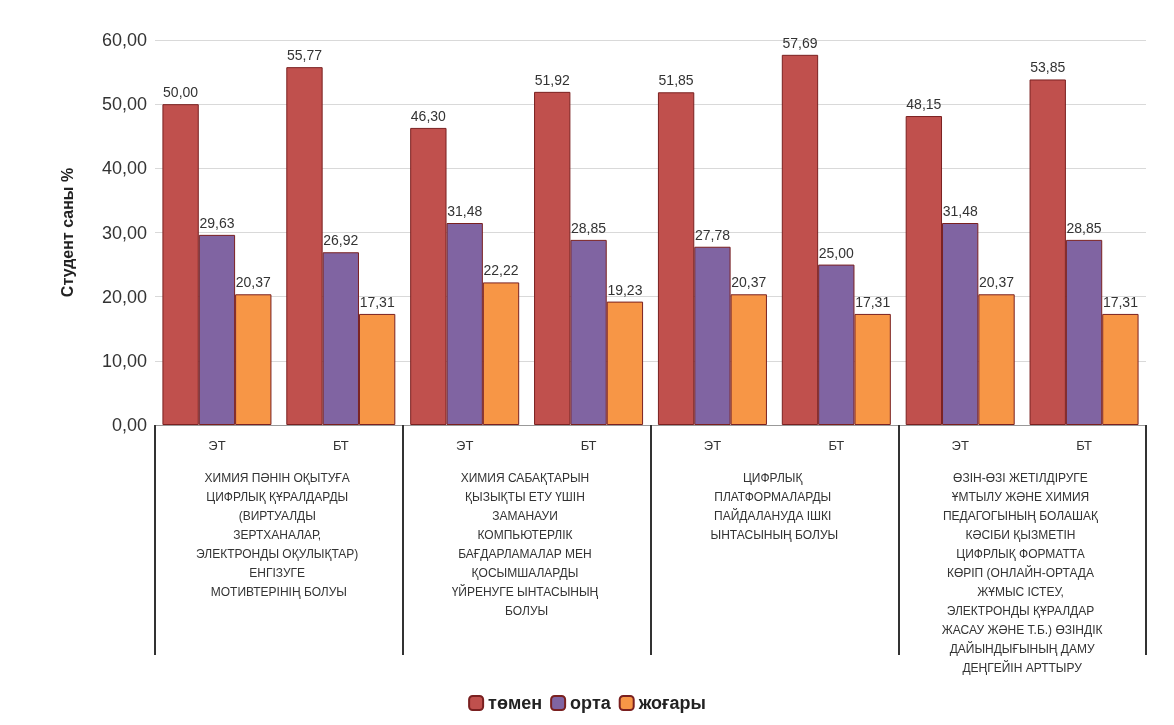  What do you see at coordinates (124, 296) in the screenshot?
I see `y-tick-label: 20,00` at bounding box center [124, 296].